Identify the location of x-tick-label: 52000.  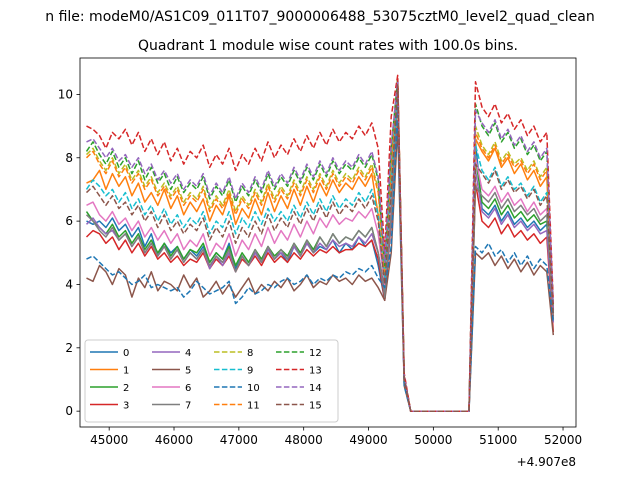
(563, 440).